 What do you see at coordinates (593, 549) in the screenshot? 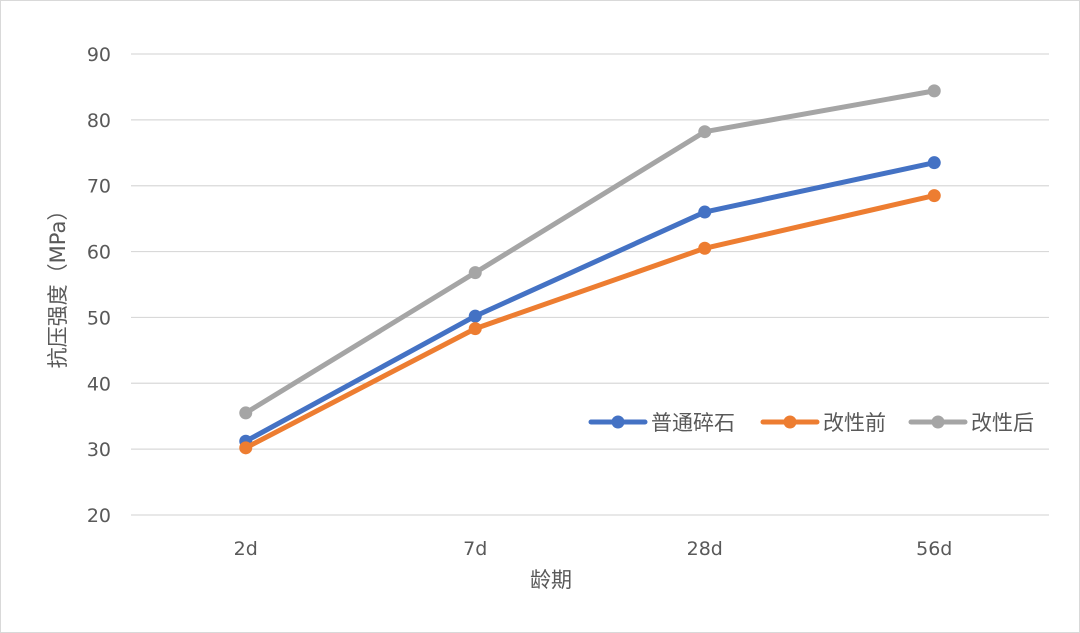
I see `x-tick-labels: 2d 7d 28d 56d` at bounding box center [593, 549].